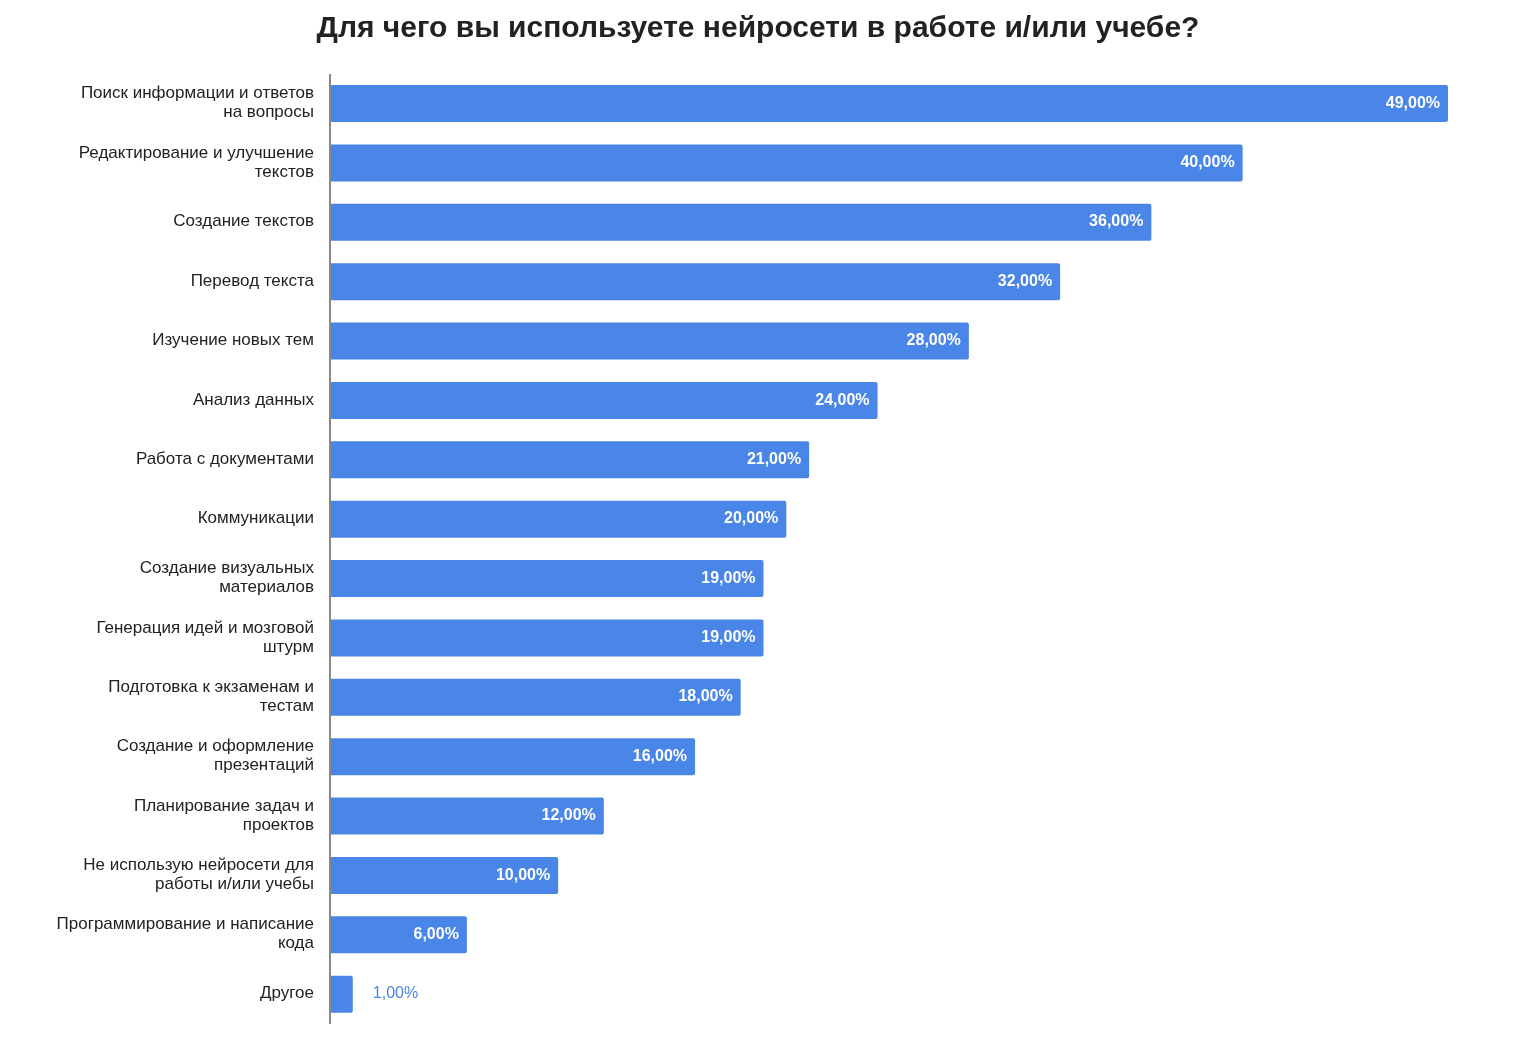  What do you see at coordinates (774, 458) in the screenshot?
I see `data-label: 21,00%` at bounding box center [774, 458].